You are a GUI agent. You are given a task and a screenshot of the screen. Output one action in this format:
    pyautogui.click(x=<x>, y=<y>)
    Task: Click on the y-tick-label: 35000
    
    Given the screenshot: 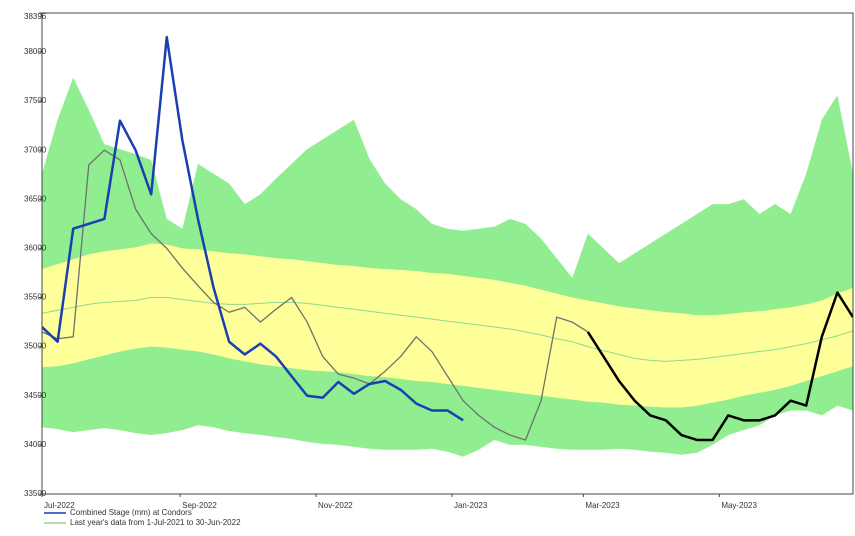 What is the action you would take?
    pyautogui.click(x=35, y=346)
    